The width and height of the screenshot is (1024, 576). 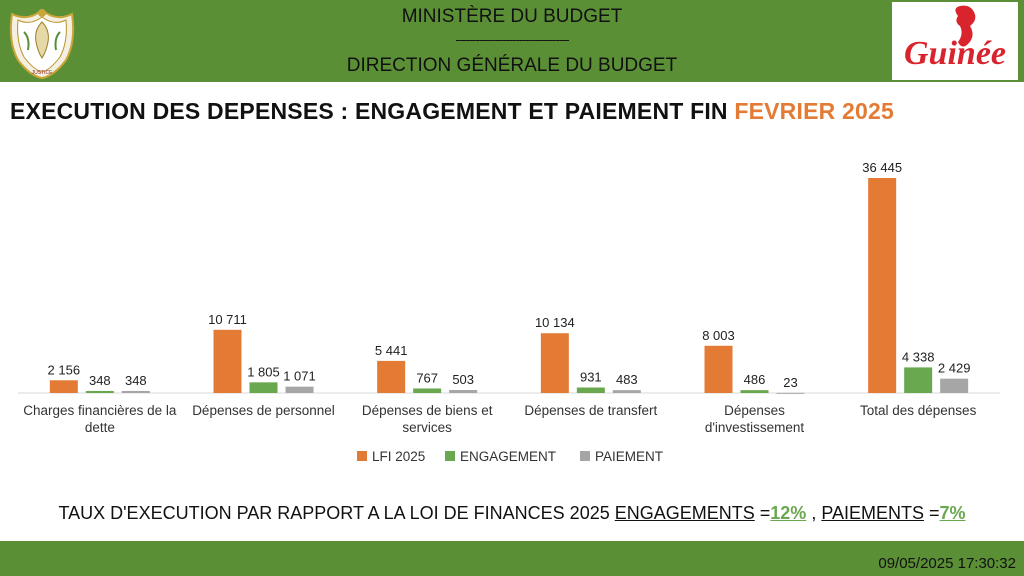 I want to click on data-label: 503, so click(x=463, y=379).